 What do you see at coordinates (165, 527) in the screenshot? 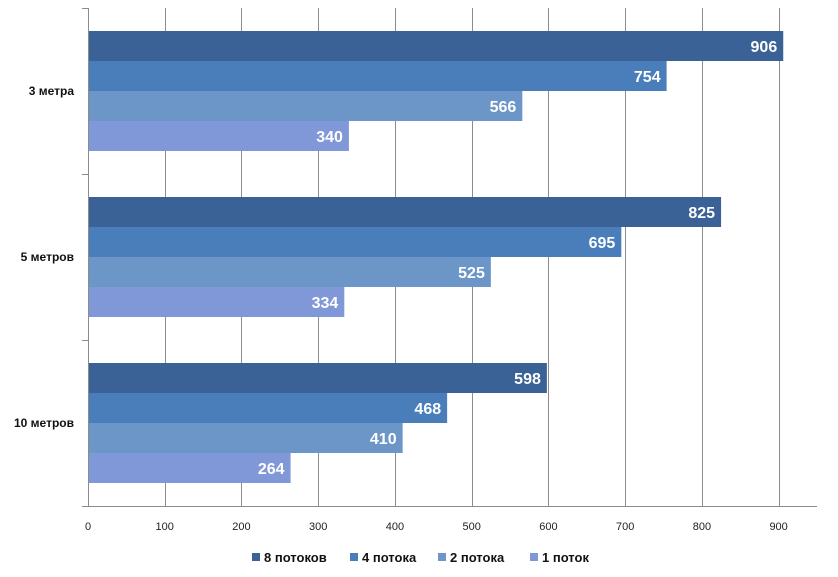
I see `x-tick-label: 100` at bounding box center [165, 527].